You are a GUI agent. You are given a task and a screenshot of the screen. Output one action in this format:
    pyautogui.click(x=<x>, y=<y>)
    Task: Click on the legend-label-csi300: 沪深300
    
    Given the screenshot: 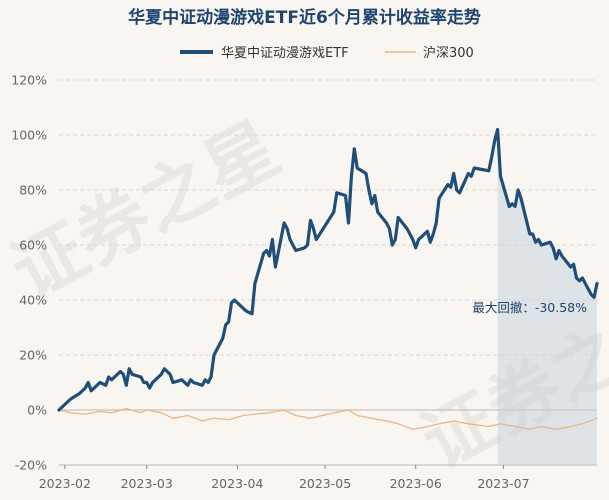 What is the action you would take?
    pyautogui.click(x=448, y=53)
    